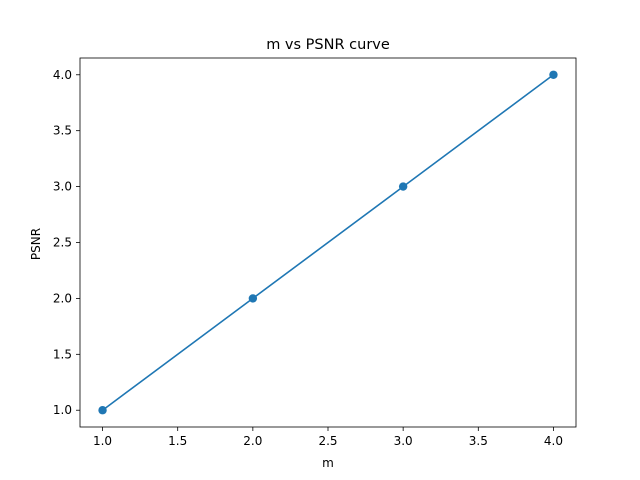 This screenshot has height=480, width=640. Describe the element at coordinates (62, 354) in the screenshot. I see `y-tick-label: 1.5` at that location.